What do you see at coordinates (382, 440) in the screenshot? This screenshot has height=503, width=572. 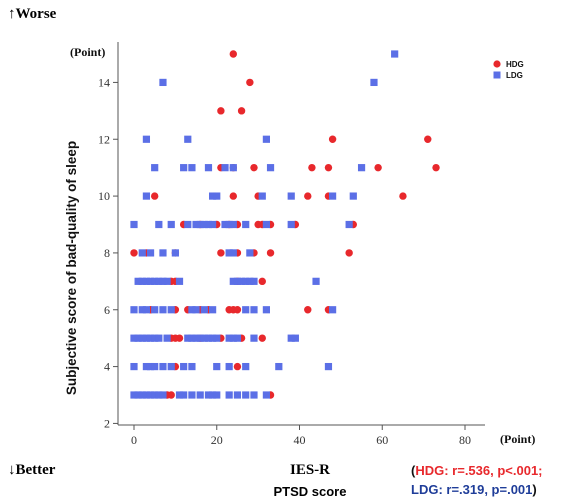 I see `x-tick-label: 60` at bounding box center [382, 440].